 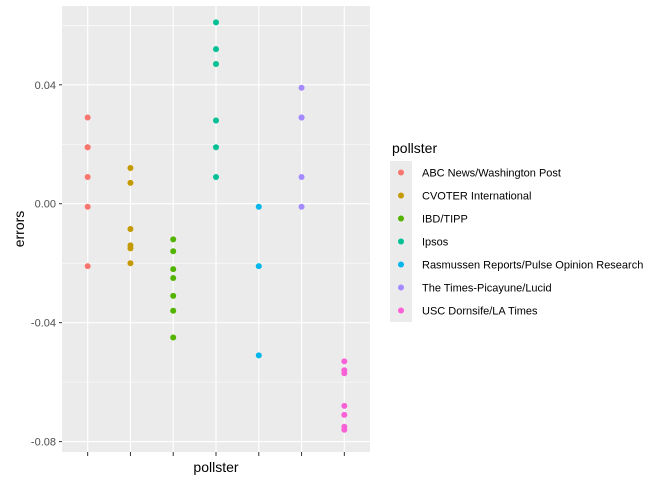 I want to click on legend-label: IBD/TIPP, so click(x=445, y=220).